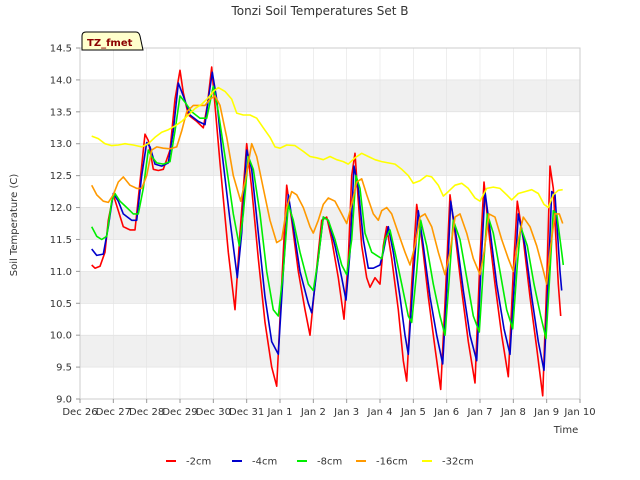  Describe the element at coordinates (480, 412) in the screenshot. I see `x-tick-label: Jan 7` at that location.